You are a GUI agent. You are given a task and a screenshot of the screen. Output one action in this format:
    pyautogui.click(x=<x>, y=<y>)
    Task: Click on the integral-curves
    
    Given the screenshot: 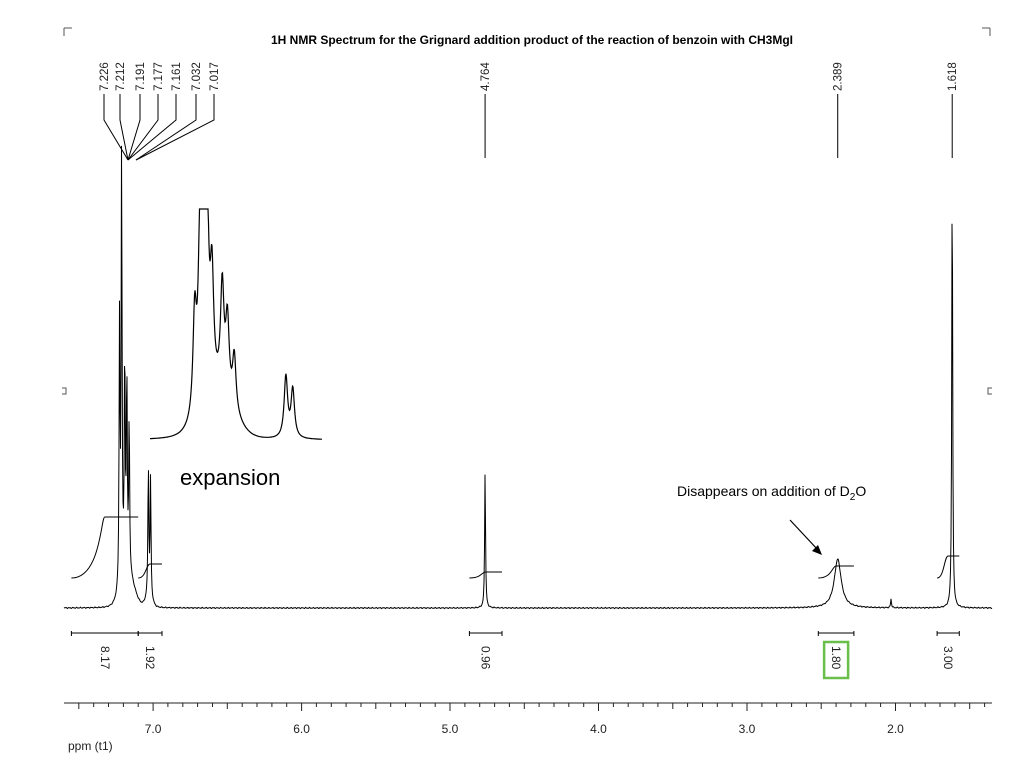 What is the action you would take?
    pyautogui.click(x=515, y=547)
    